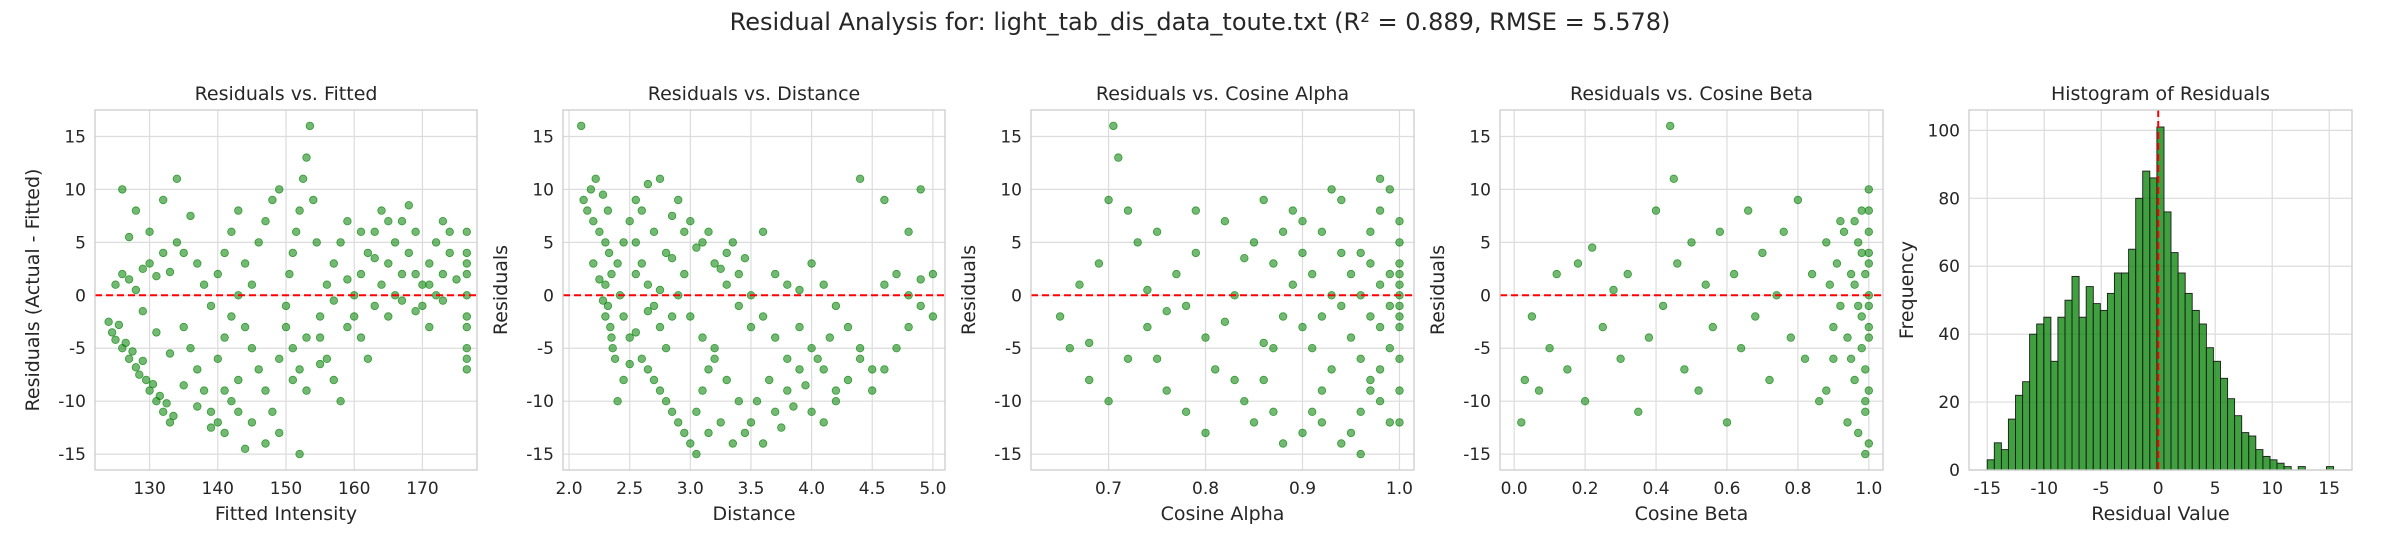 The height and width of the screenshot is (550, 2400). What do you see at coordinates (149, 489) in the screenshot?
I see `x-tick-label: 130` at bounding box center [149, 489].